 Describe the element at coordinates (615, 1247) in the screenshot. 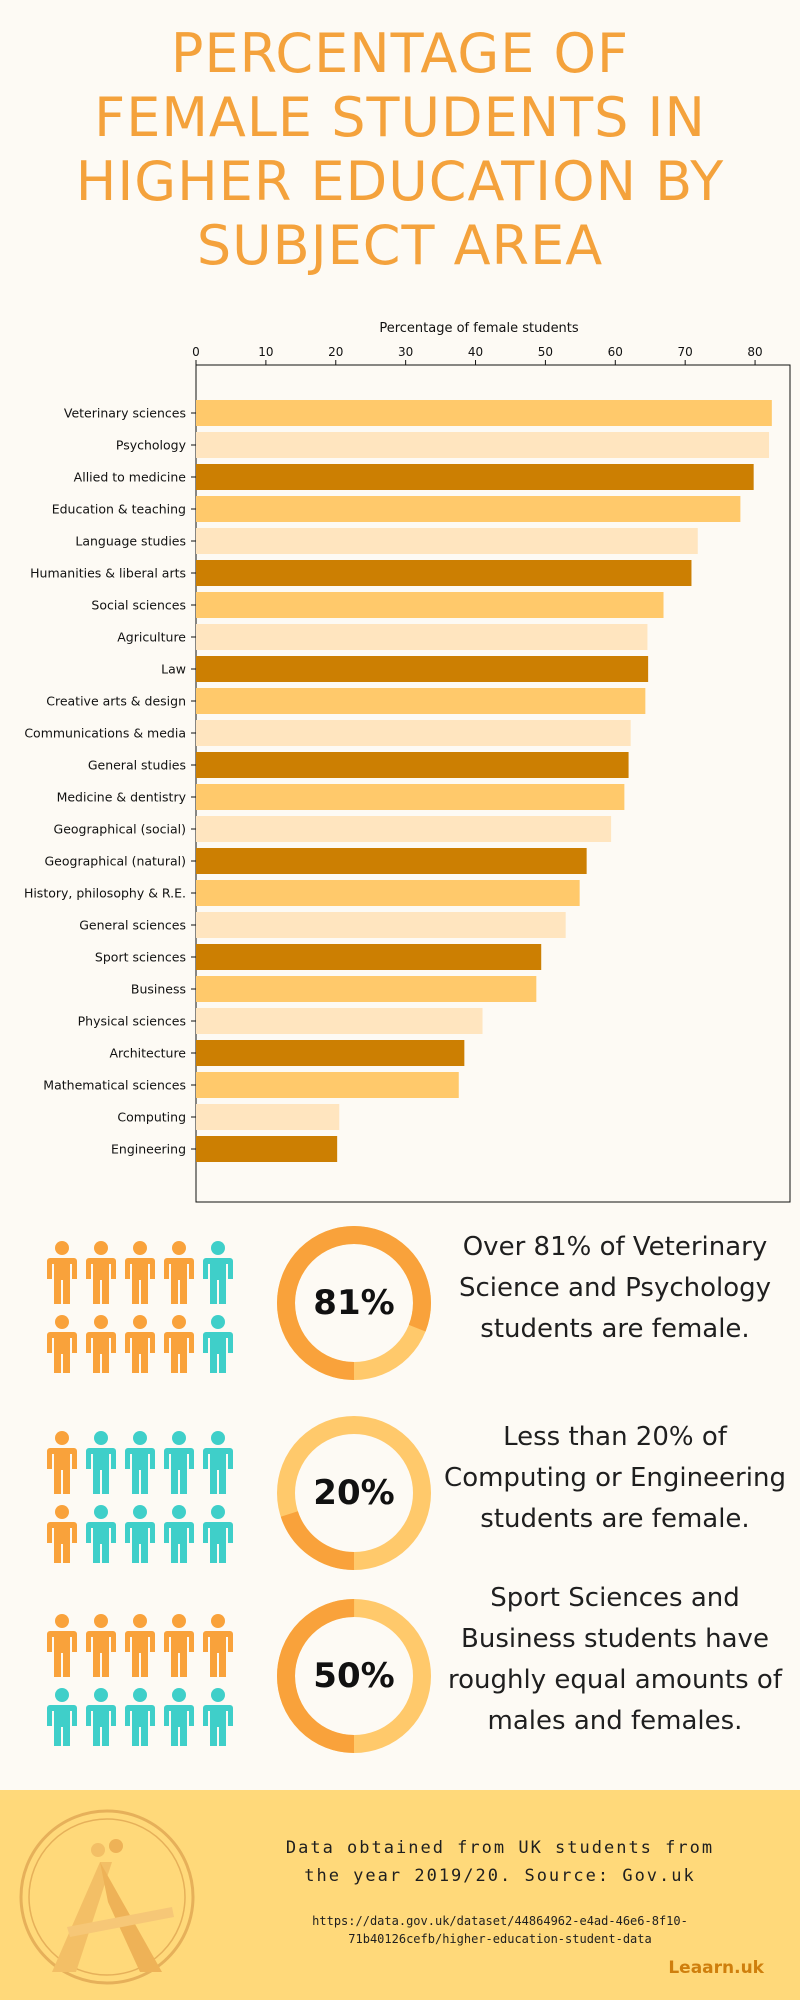

I see `stat-line: Over 81% of Veterinary` at that location.